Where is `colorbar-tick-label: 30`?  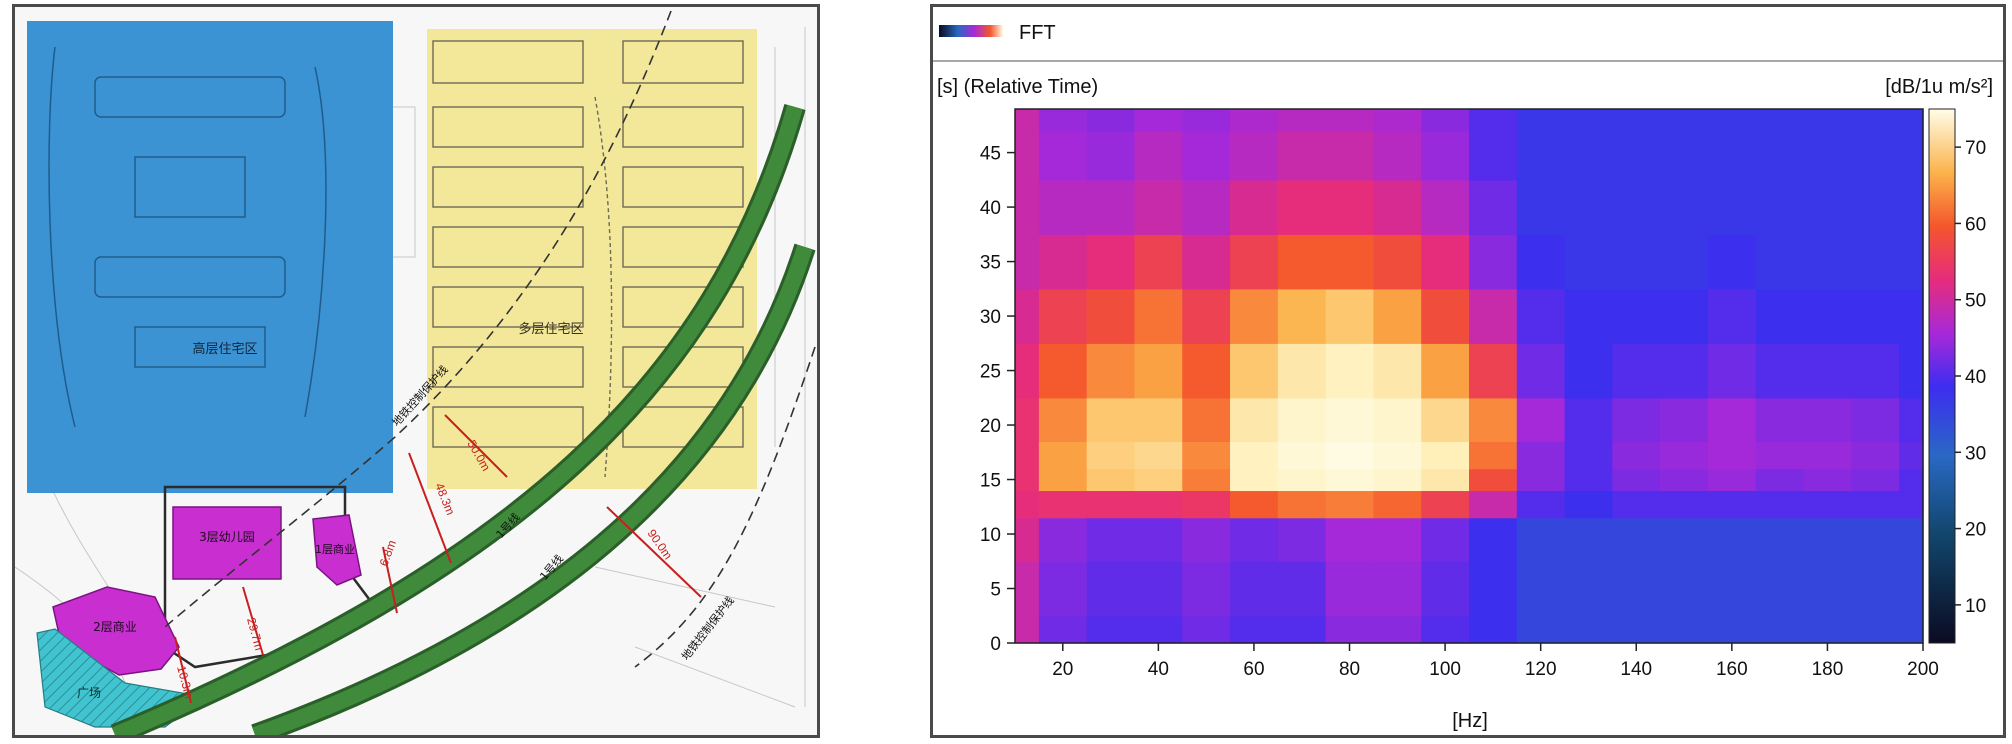 colorbar-tick-label: 30 is located at coordinates (1975, 453).